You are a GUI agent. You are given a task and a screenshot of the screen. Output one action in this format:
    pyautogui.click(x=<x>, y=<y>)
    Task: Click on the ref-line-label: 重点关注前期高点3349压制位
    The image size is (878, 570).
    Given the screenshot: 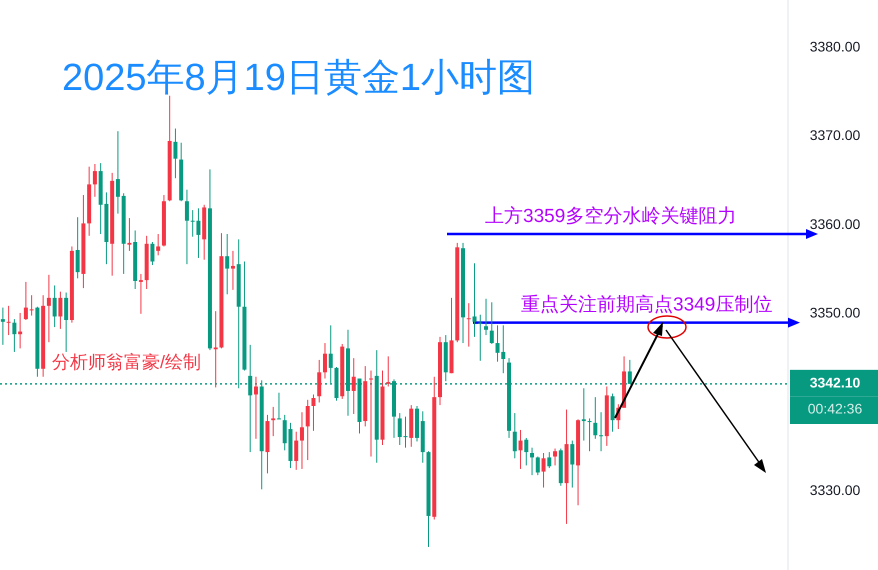 What is the action you would take?
    pyautogui.click(x=646, y=305)
    